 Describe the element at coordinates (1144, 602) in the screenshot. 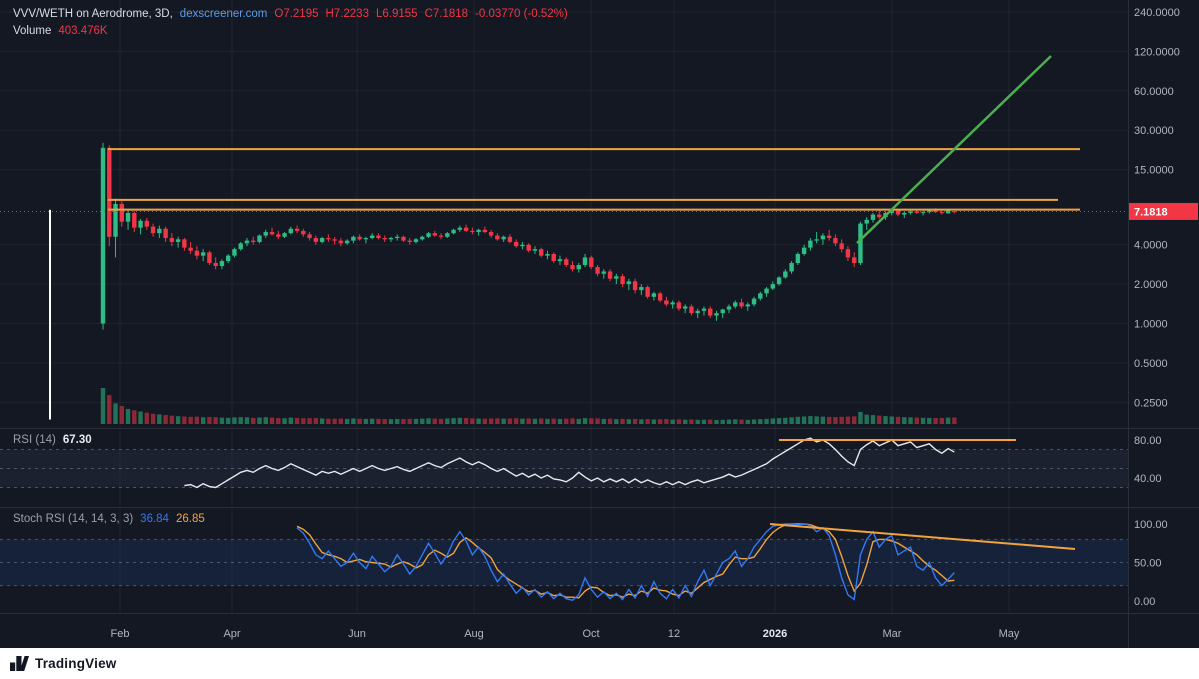

I see `svg-text: 0.00` at that location.